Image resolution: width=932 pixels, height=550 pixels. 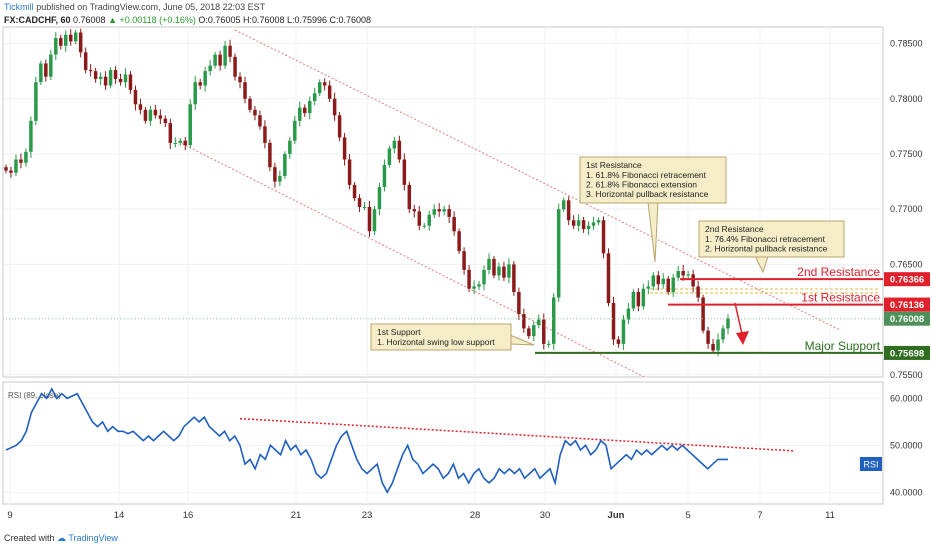 What do you see at coordinates (285, 20) in the screenshot?
I see `ohlc-values: O:0.76005 H:0.76008 L:0.75996 C:0.76008` at bounding box center [285, 20].